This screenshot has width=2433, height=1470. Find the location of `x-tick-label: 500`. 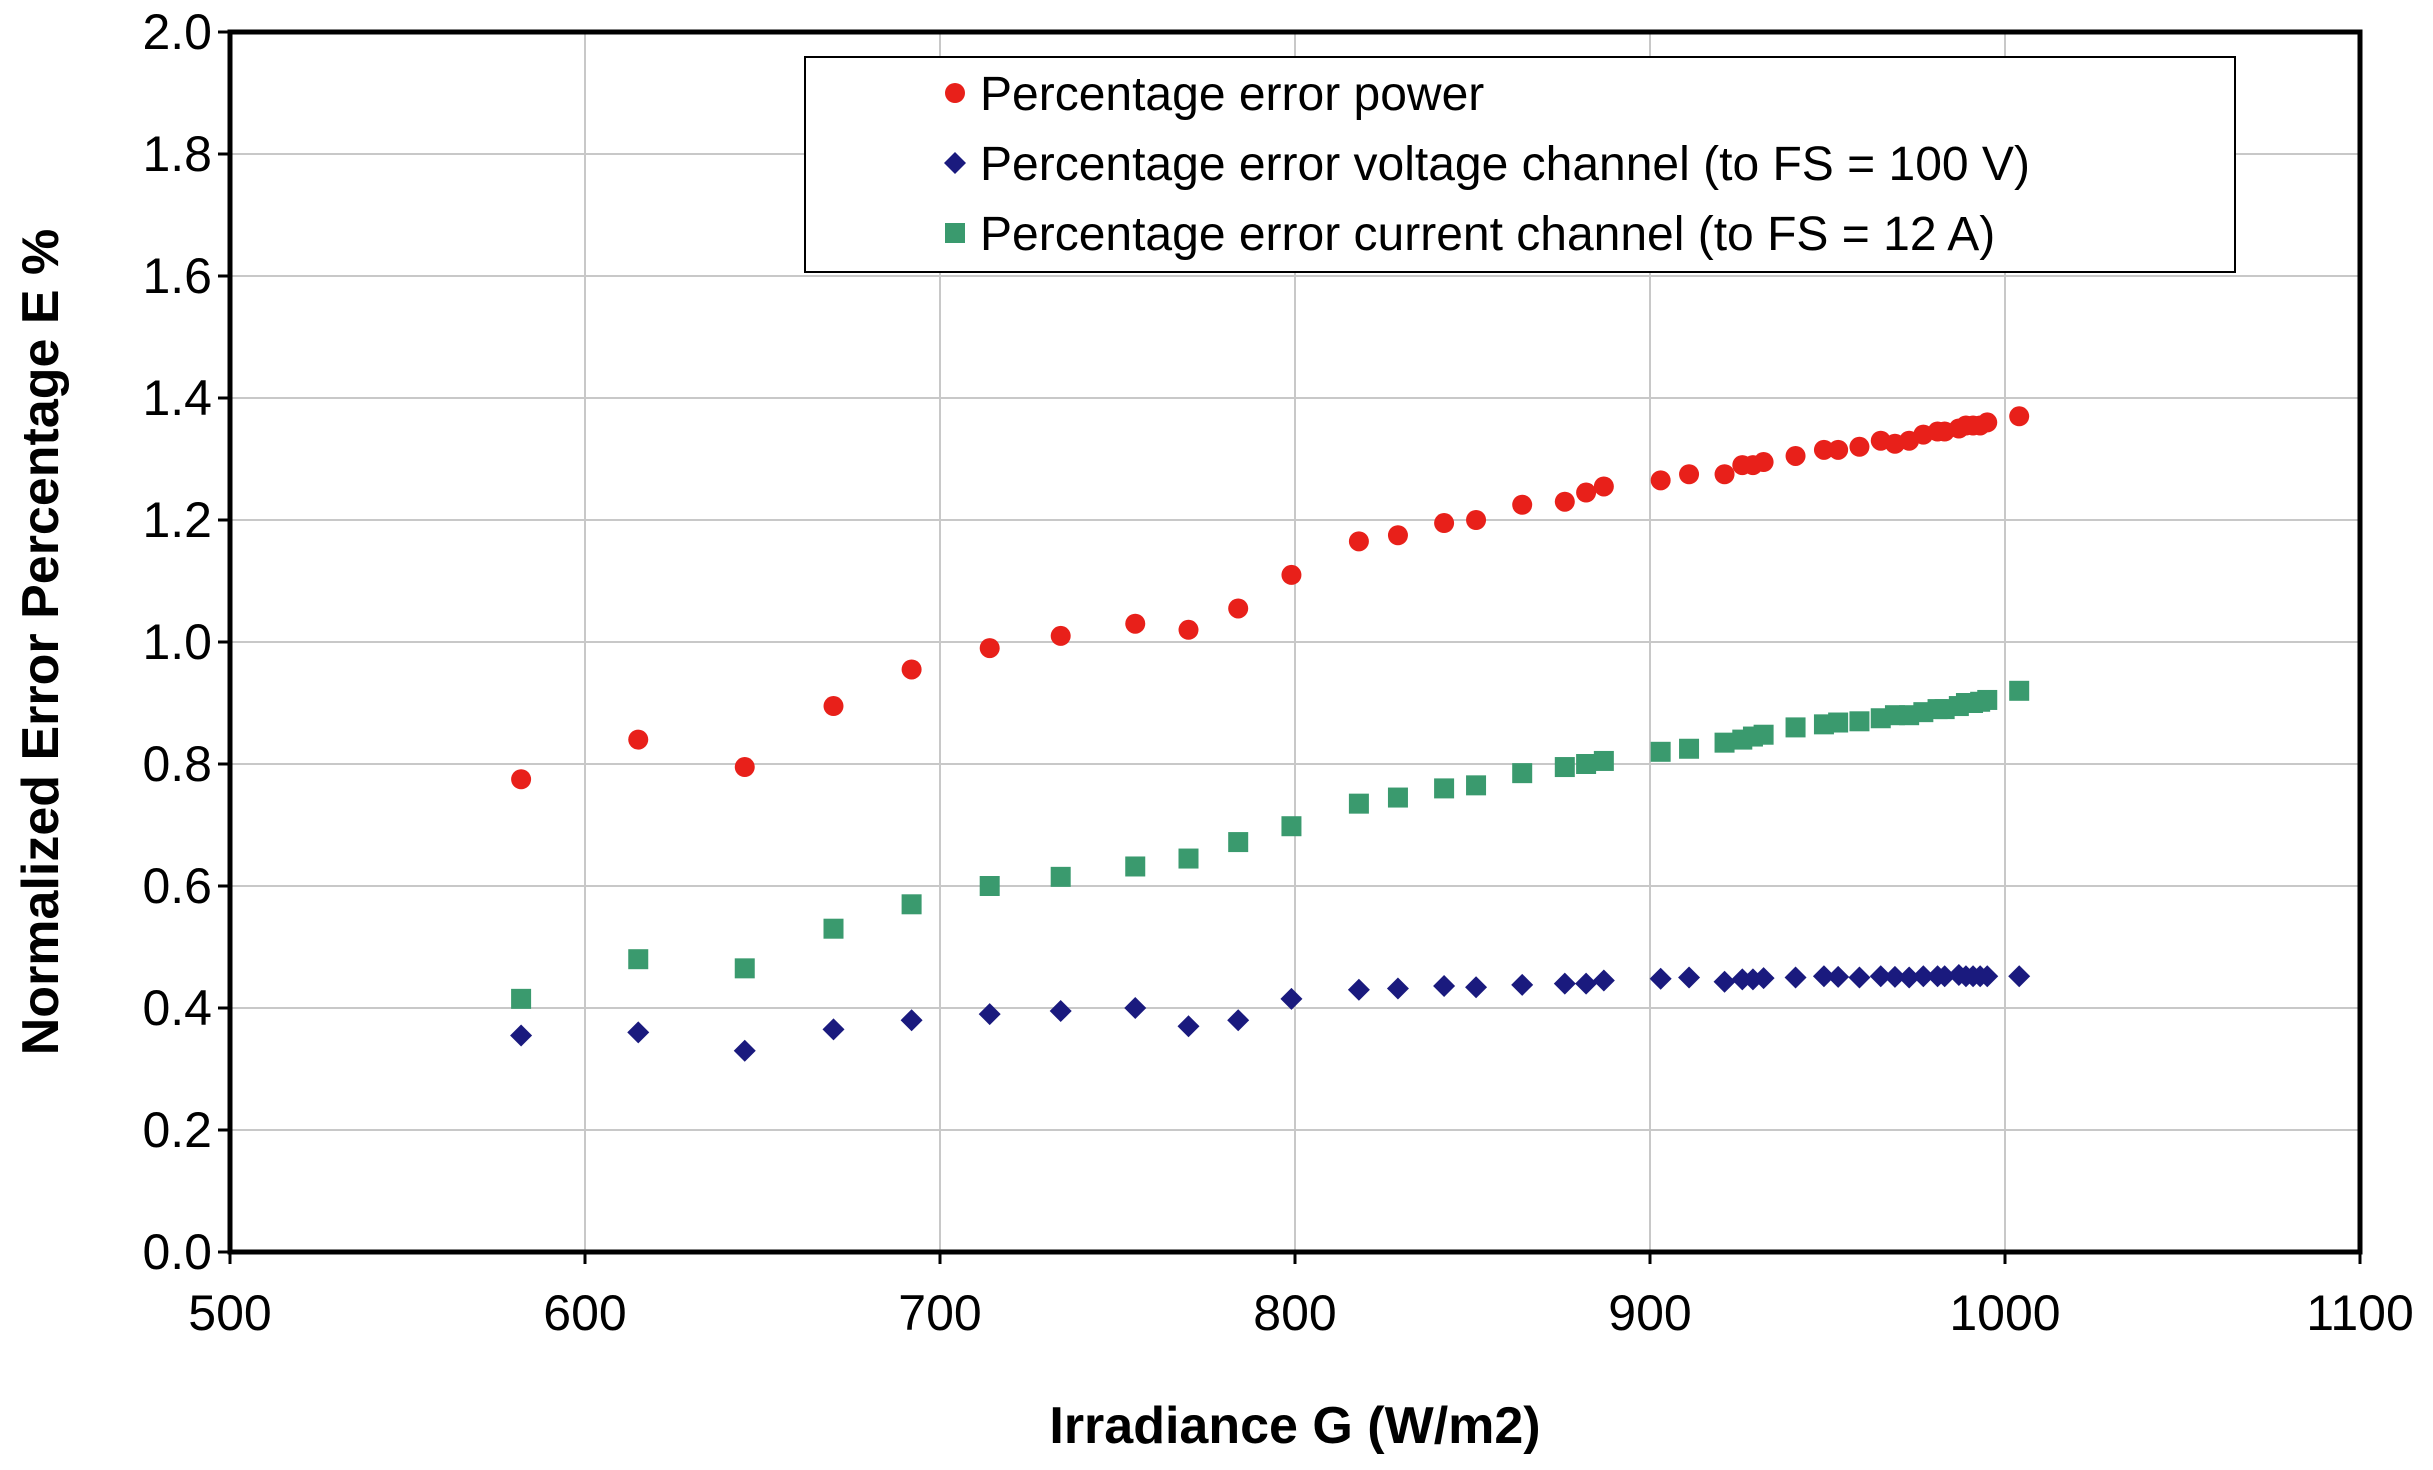

x-tick-label: 500 is located at coordinates (229, 1313).